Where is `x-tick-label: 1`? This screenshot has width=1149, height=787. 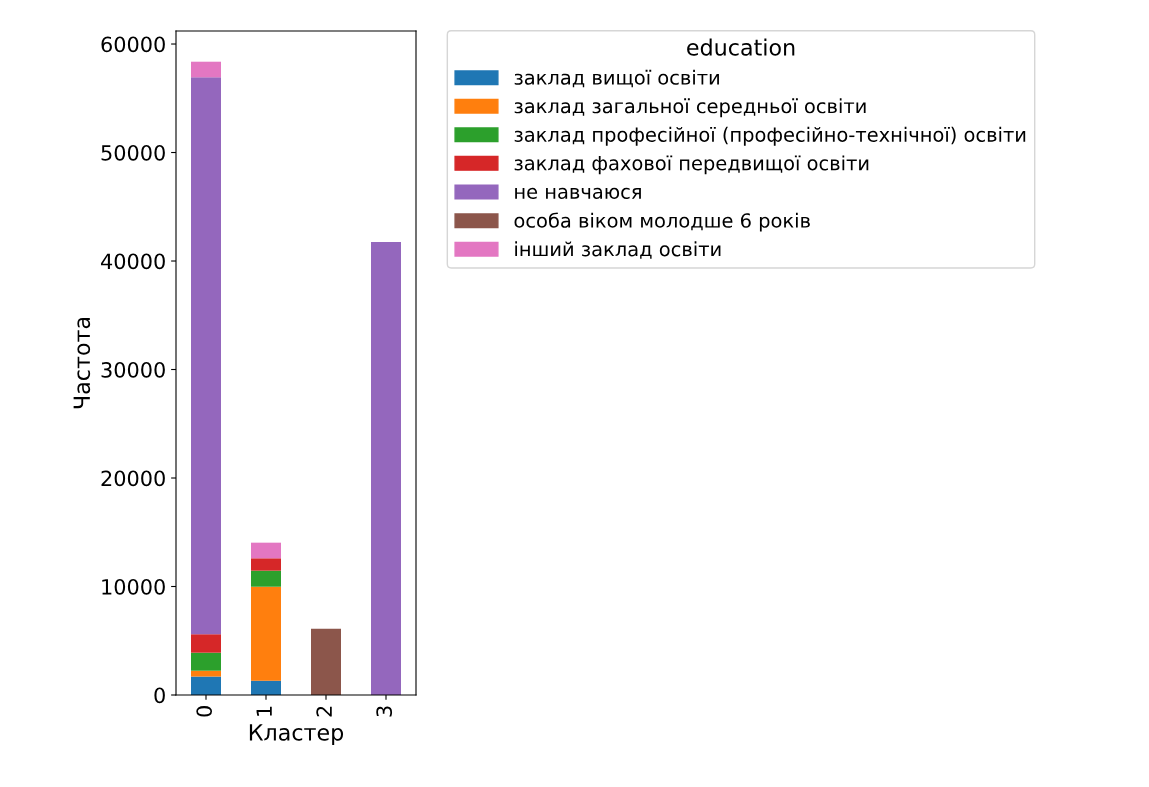 x-tick-label: 1 is located at coordinates (264, 711).